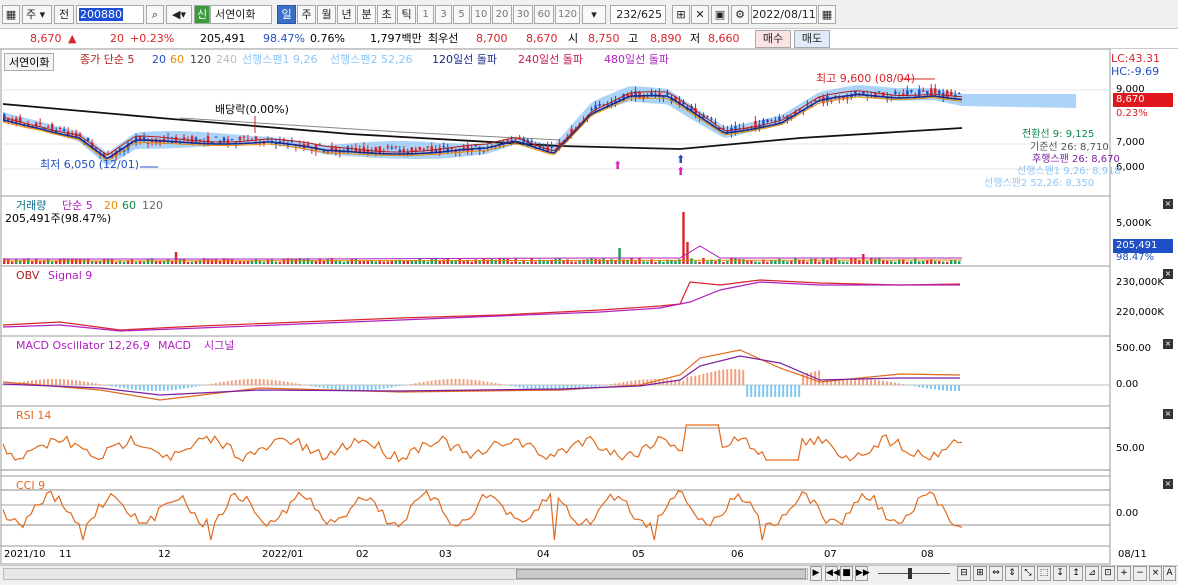  What do you see at coordinates (110, 14) in the screenshot?
I see `code-input: 200880` at bounding box center [110, 14].